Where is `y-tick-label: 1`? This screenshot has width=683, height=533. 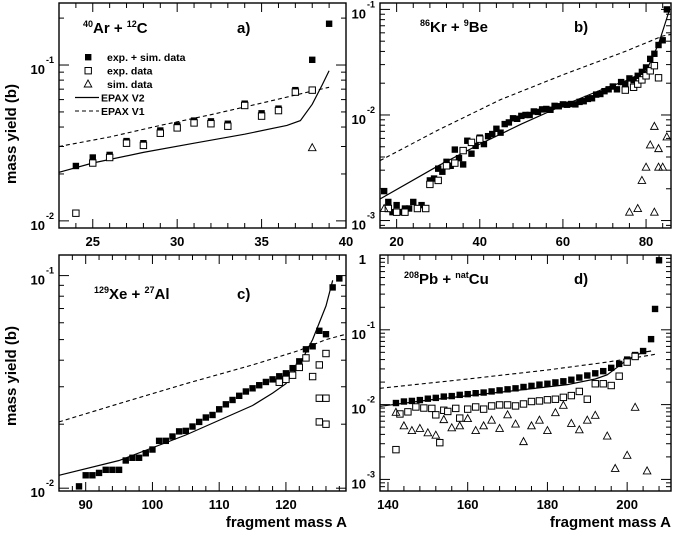
y-tick-label: 1 is located at coordinates (362, 259).